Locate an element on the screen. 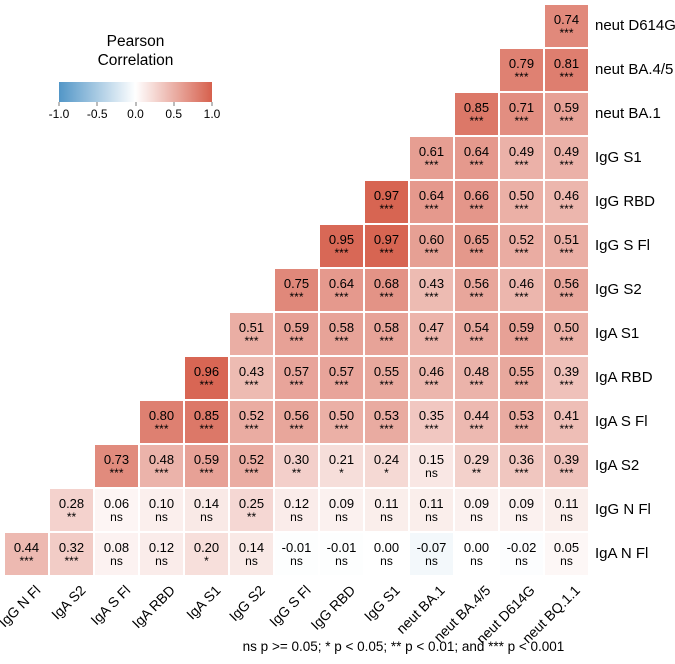 Image resolution: width=675 pixels, height=664 pixels. legend-tick-labels: -1.0 -0.5 0.0 0.5 1.0 is located at coordinates (135, 115).